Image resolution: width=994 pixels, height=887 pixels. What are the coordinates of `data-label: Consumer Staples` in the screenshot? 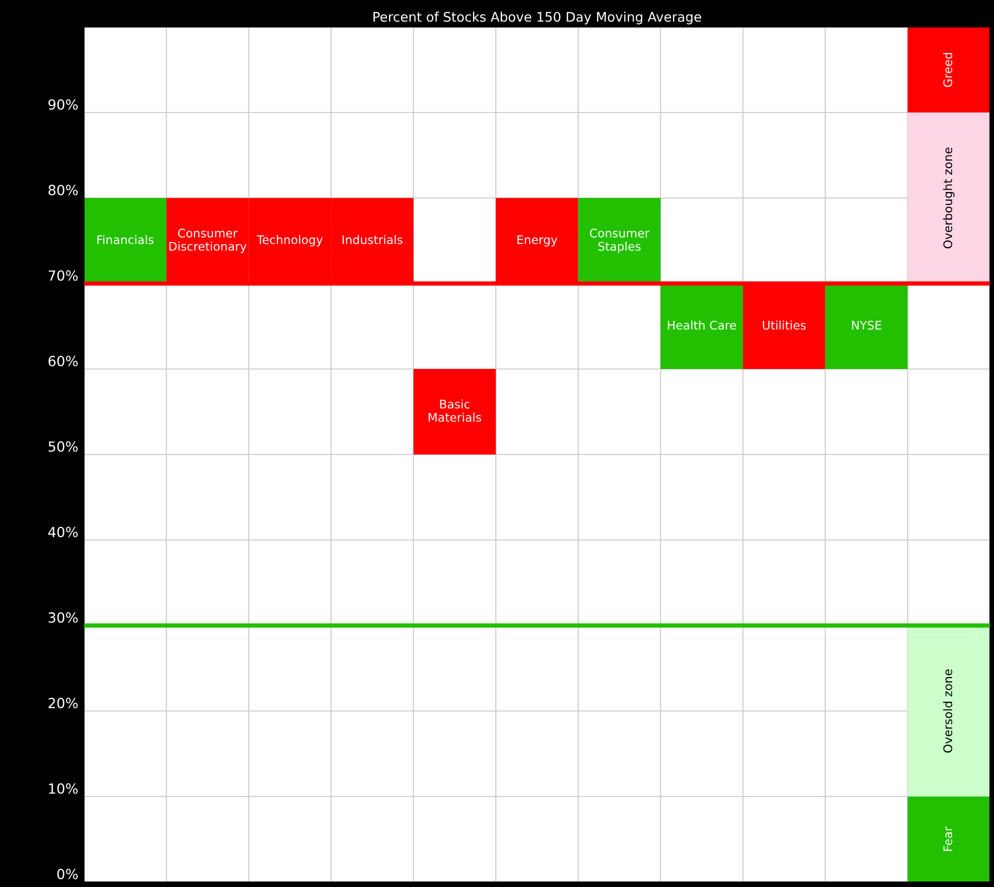 It's located at (620, 241).